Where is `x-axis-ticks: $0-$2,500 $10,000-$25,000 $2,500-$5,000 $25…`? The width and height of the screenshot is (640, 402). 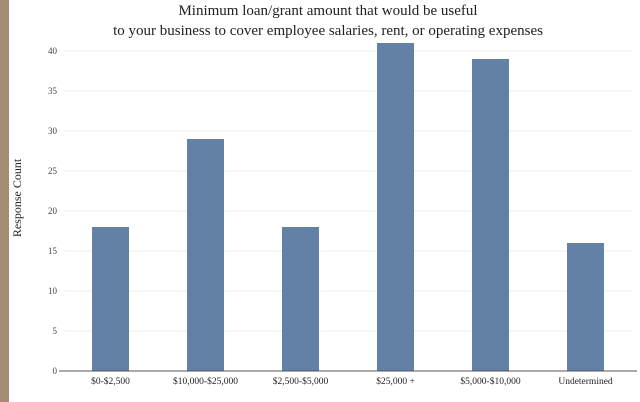 x-axis-ticks: $0-$2,500 $10,000-$25,000 $2,500-$5,000 $25… is located at coordinates (352, 381).